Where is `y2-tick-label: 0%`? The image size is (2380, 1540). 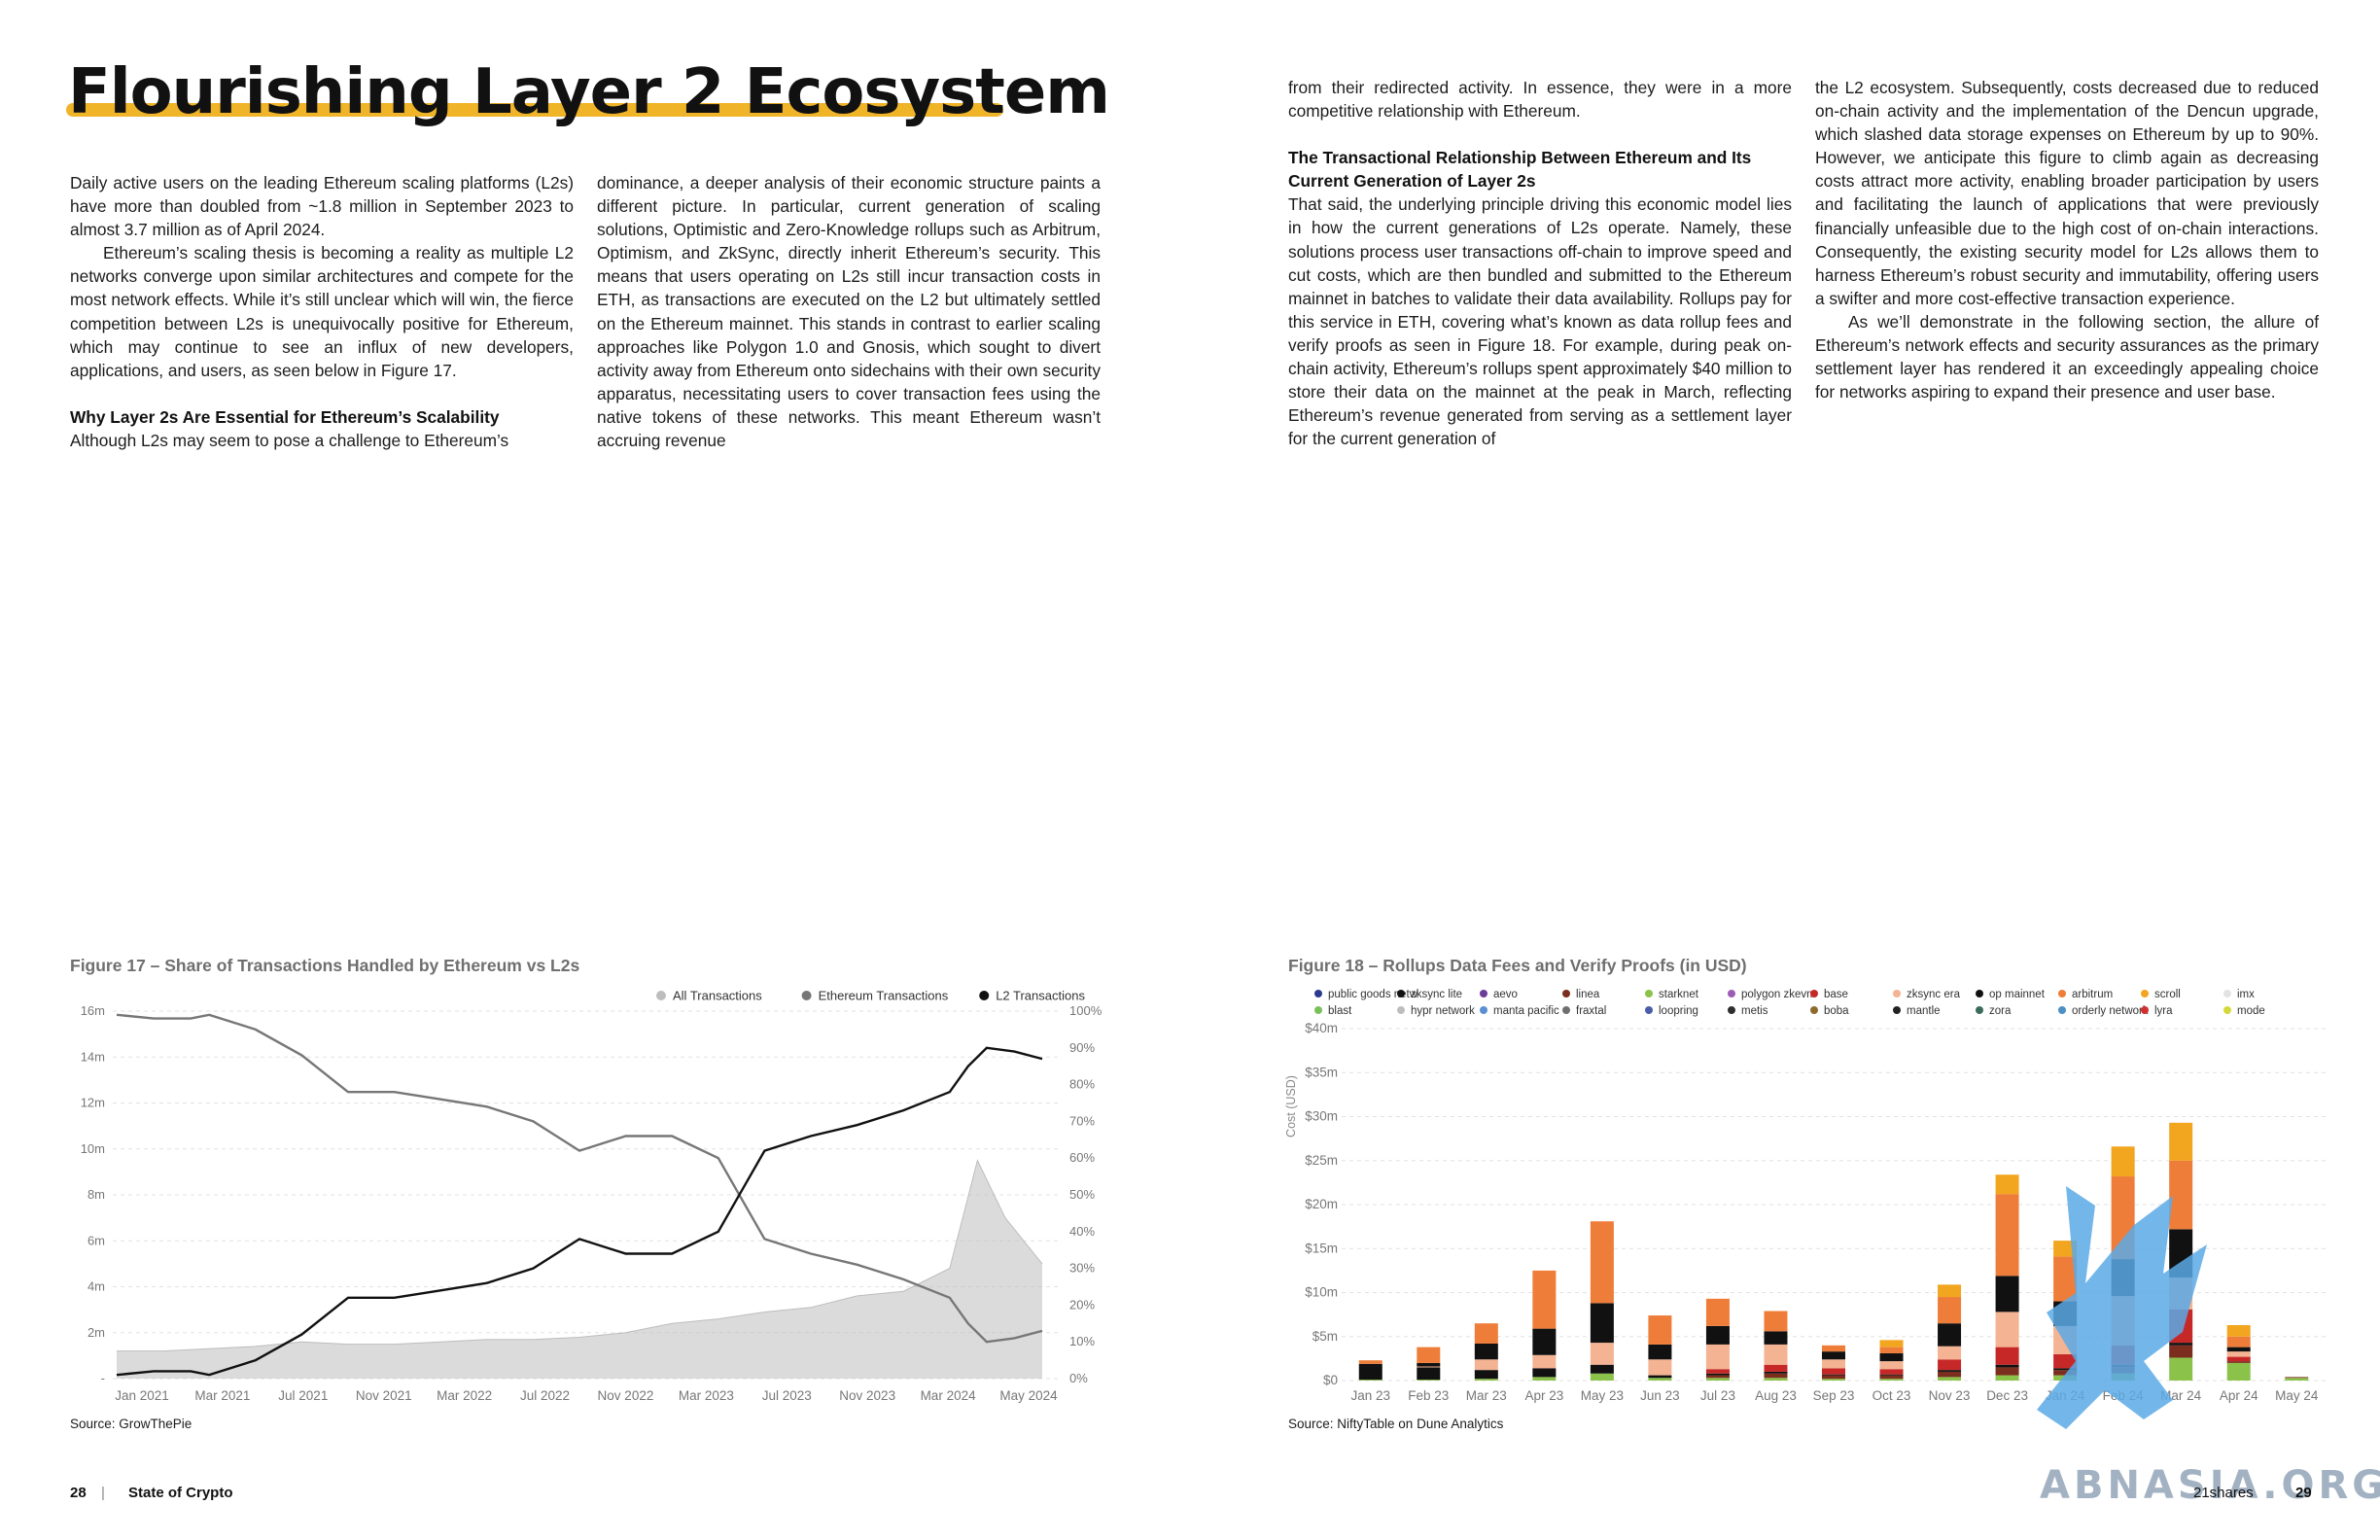 y2-tick-label: 0% is located at coordinates (1078, 1378).